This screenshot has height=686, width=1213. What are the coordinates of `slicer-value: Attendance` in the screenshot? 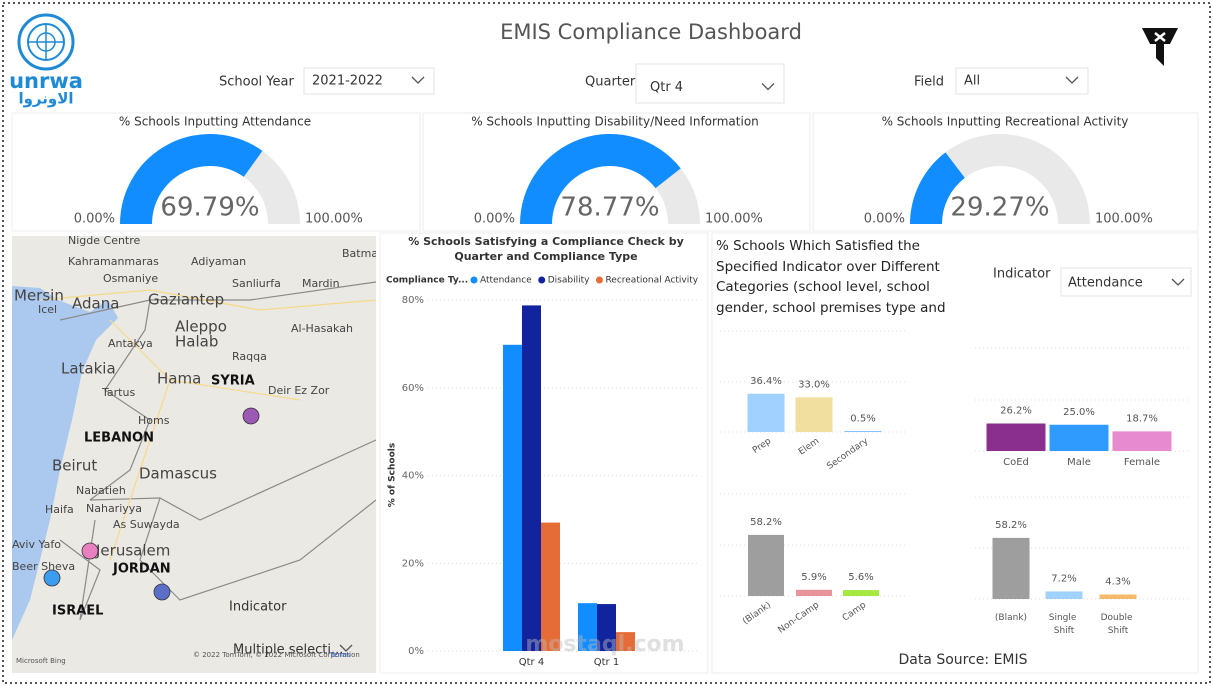 It's located at (1105, 283).